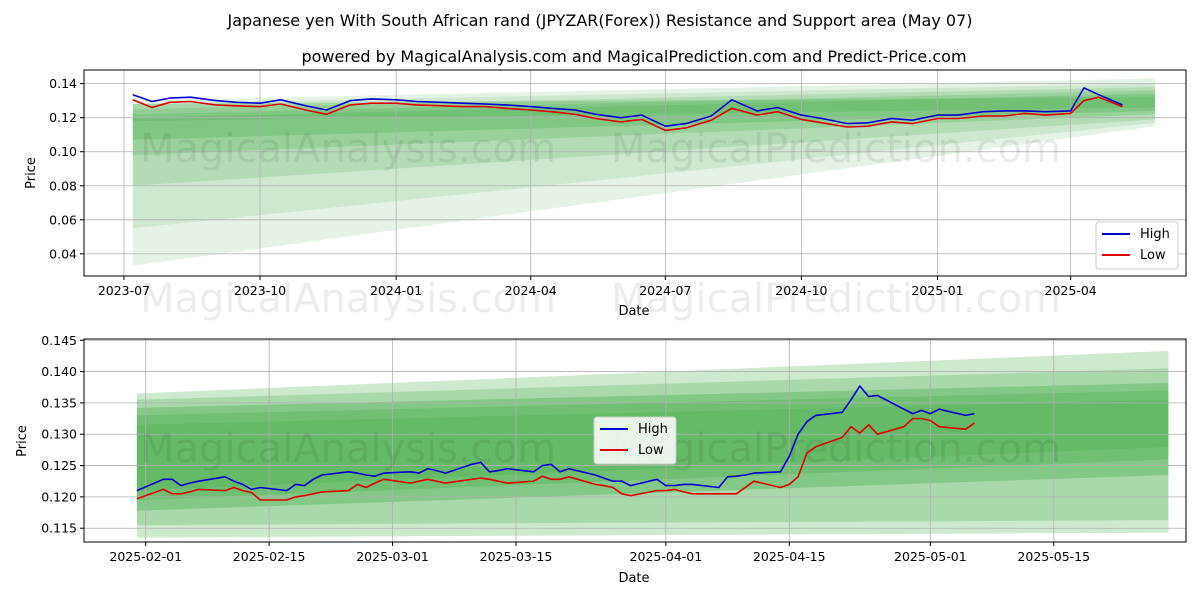 Image resolution: width=1200 pixels, height=600 pixels. Describe the element at coordinates (59, 465) in the screenshot. I see `bot-ytick-label-2: 0.125` at that location.